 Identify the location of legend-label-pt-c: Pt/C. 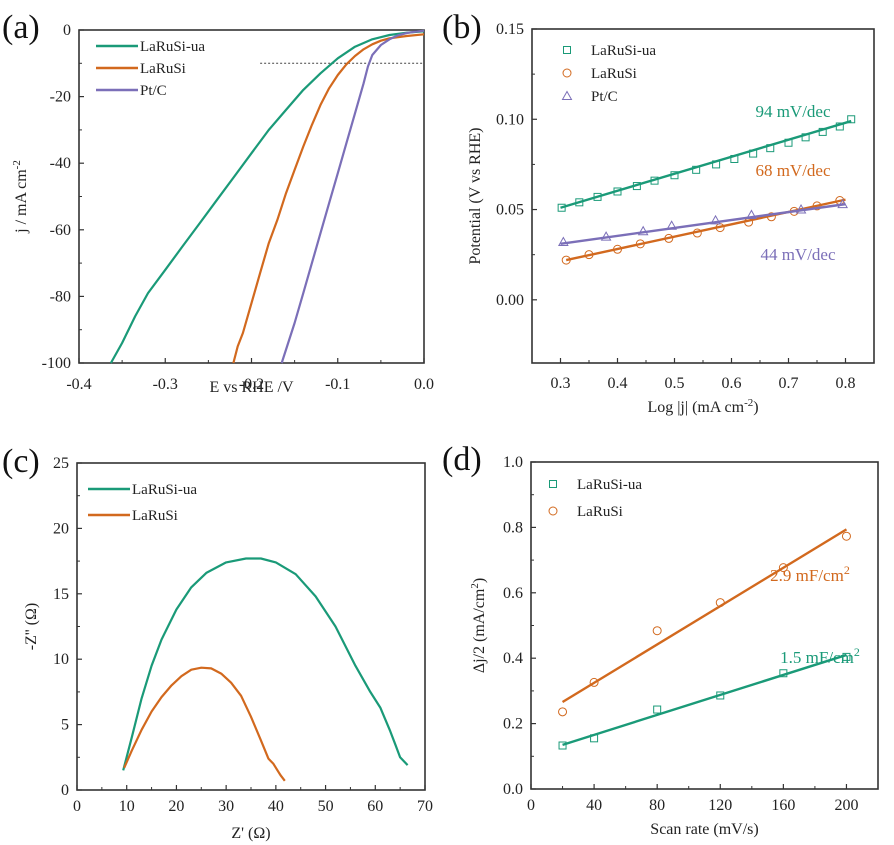
(153, 91).